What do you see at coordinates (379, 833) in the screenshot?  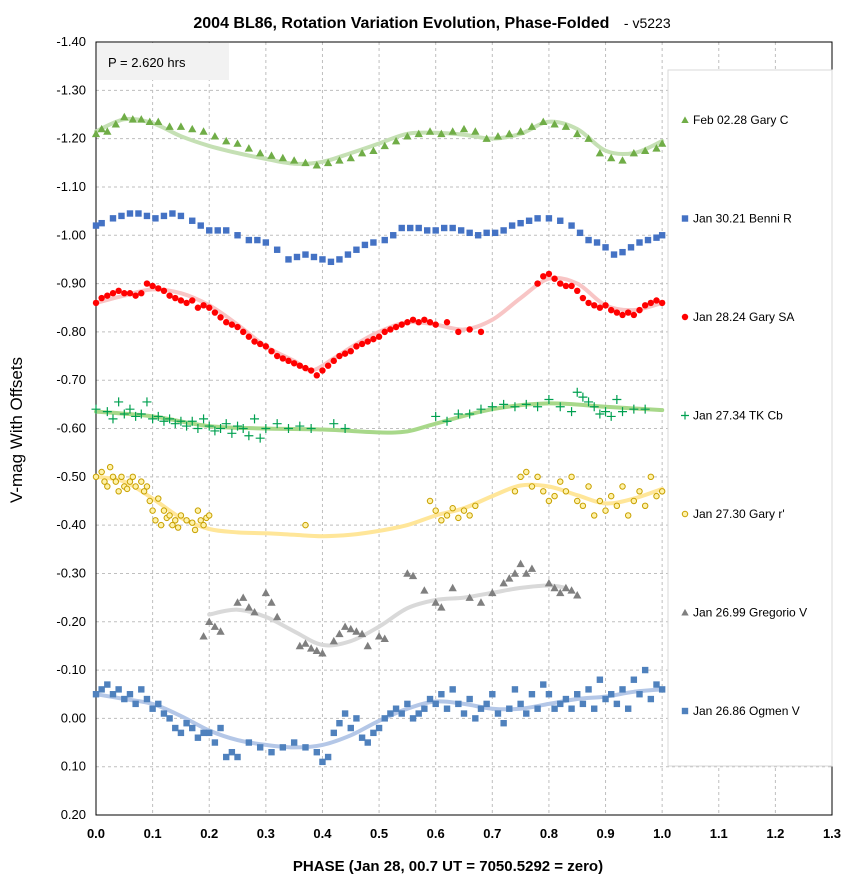 I see `x-tick-label: 0.5` at bounding box center [379, 833].